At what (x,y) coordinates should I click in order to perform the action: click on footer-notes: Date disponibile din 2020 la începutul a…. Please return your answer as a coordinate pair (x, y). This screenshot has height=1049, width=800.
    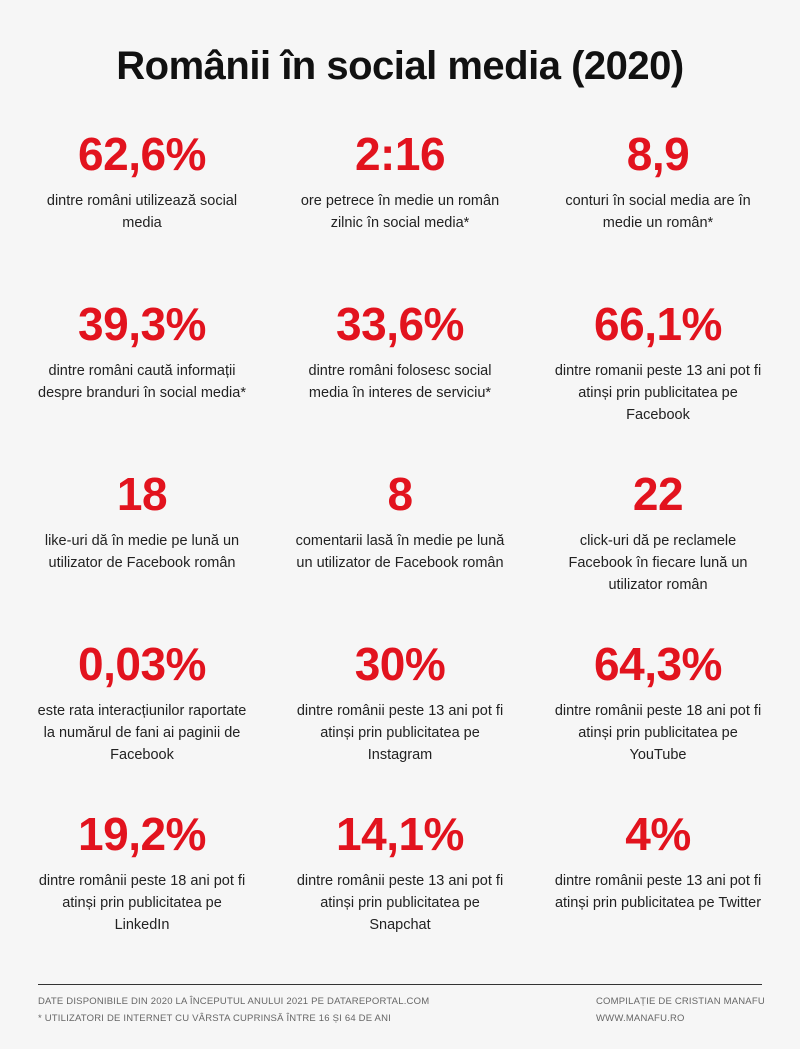
    Looking at the image, I should click on (233, 1010).